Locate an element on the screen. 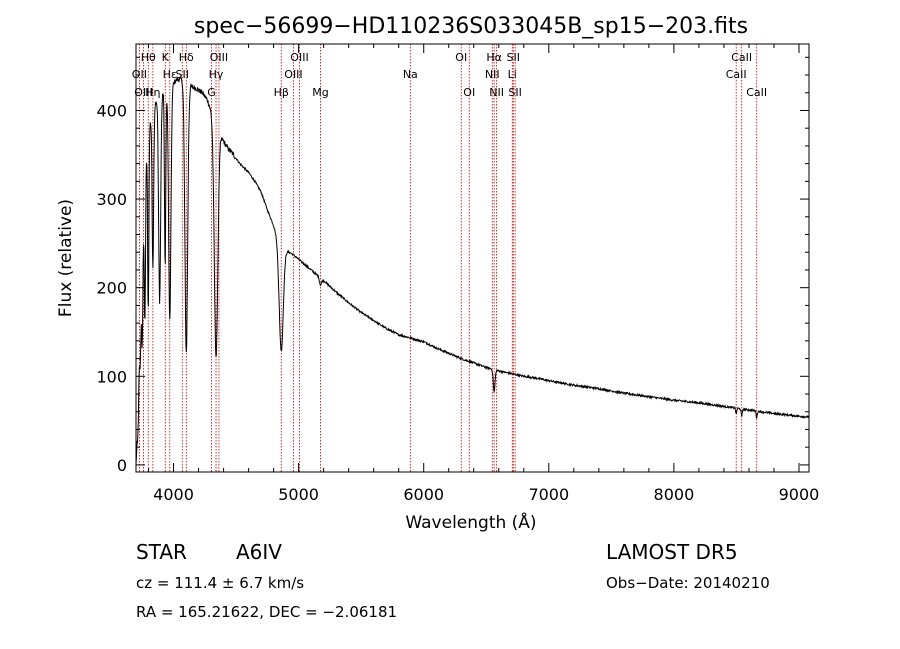 This screenshot has height=649, width=900. line-marker-label-4: K is located at coordinates (166, 57).